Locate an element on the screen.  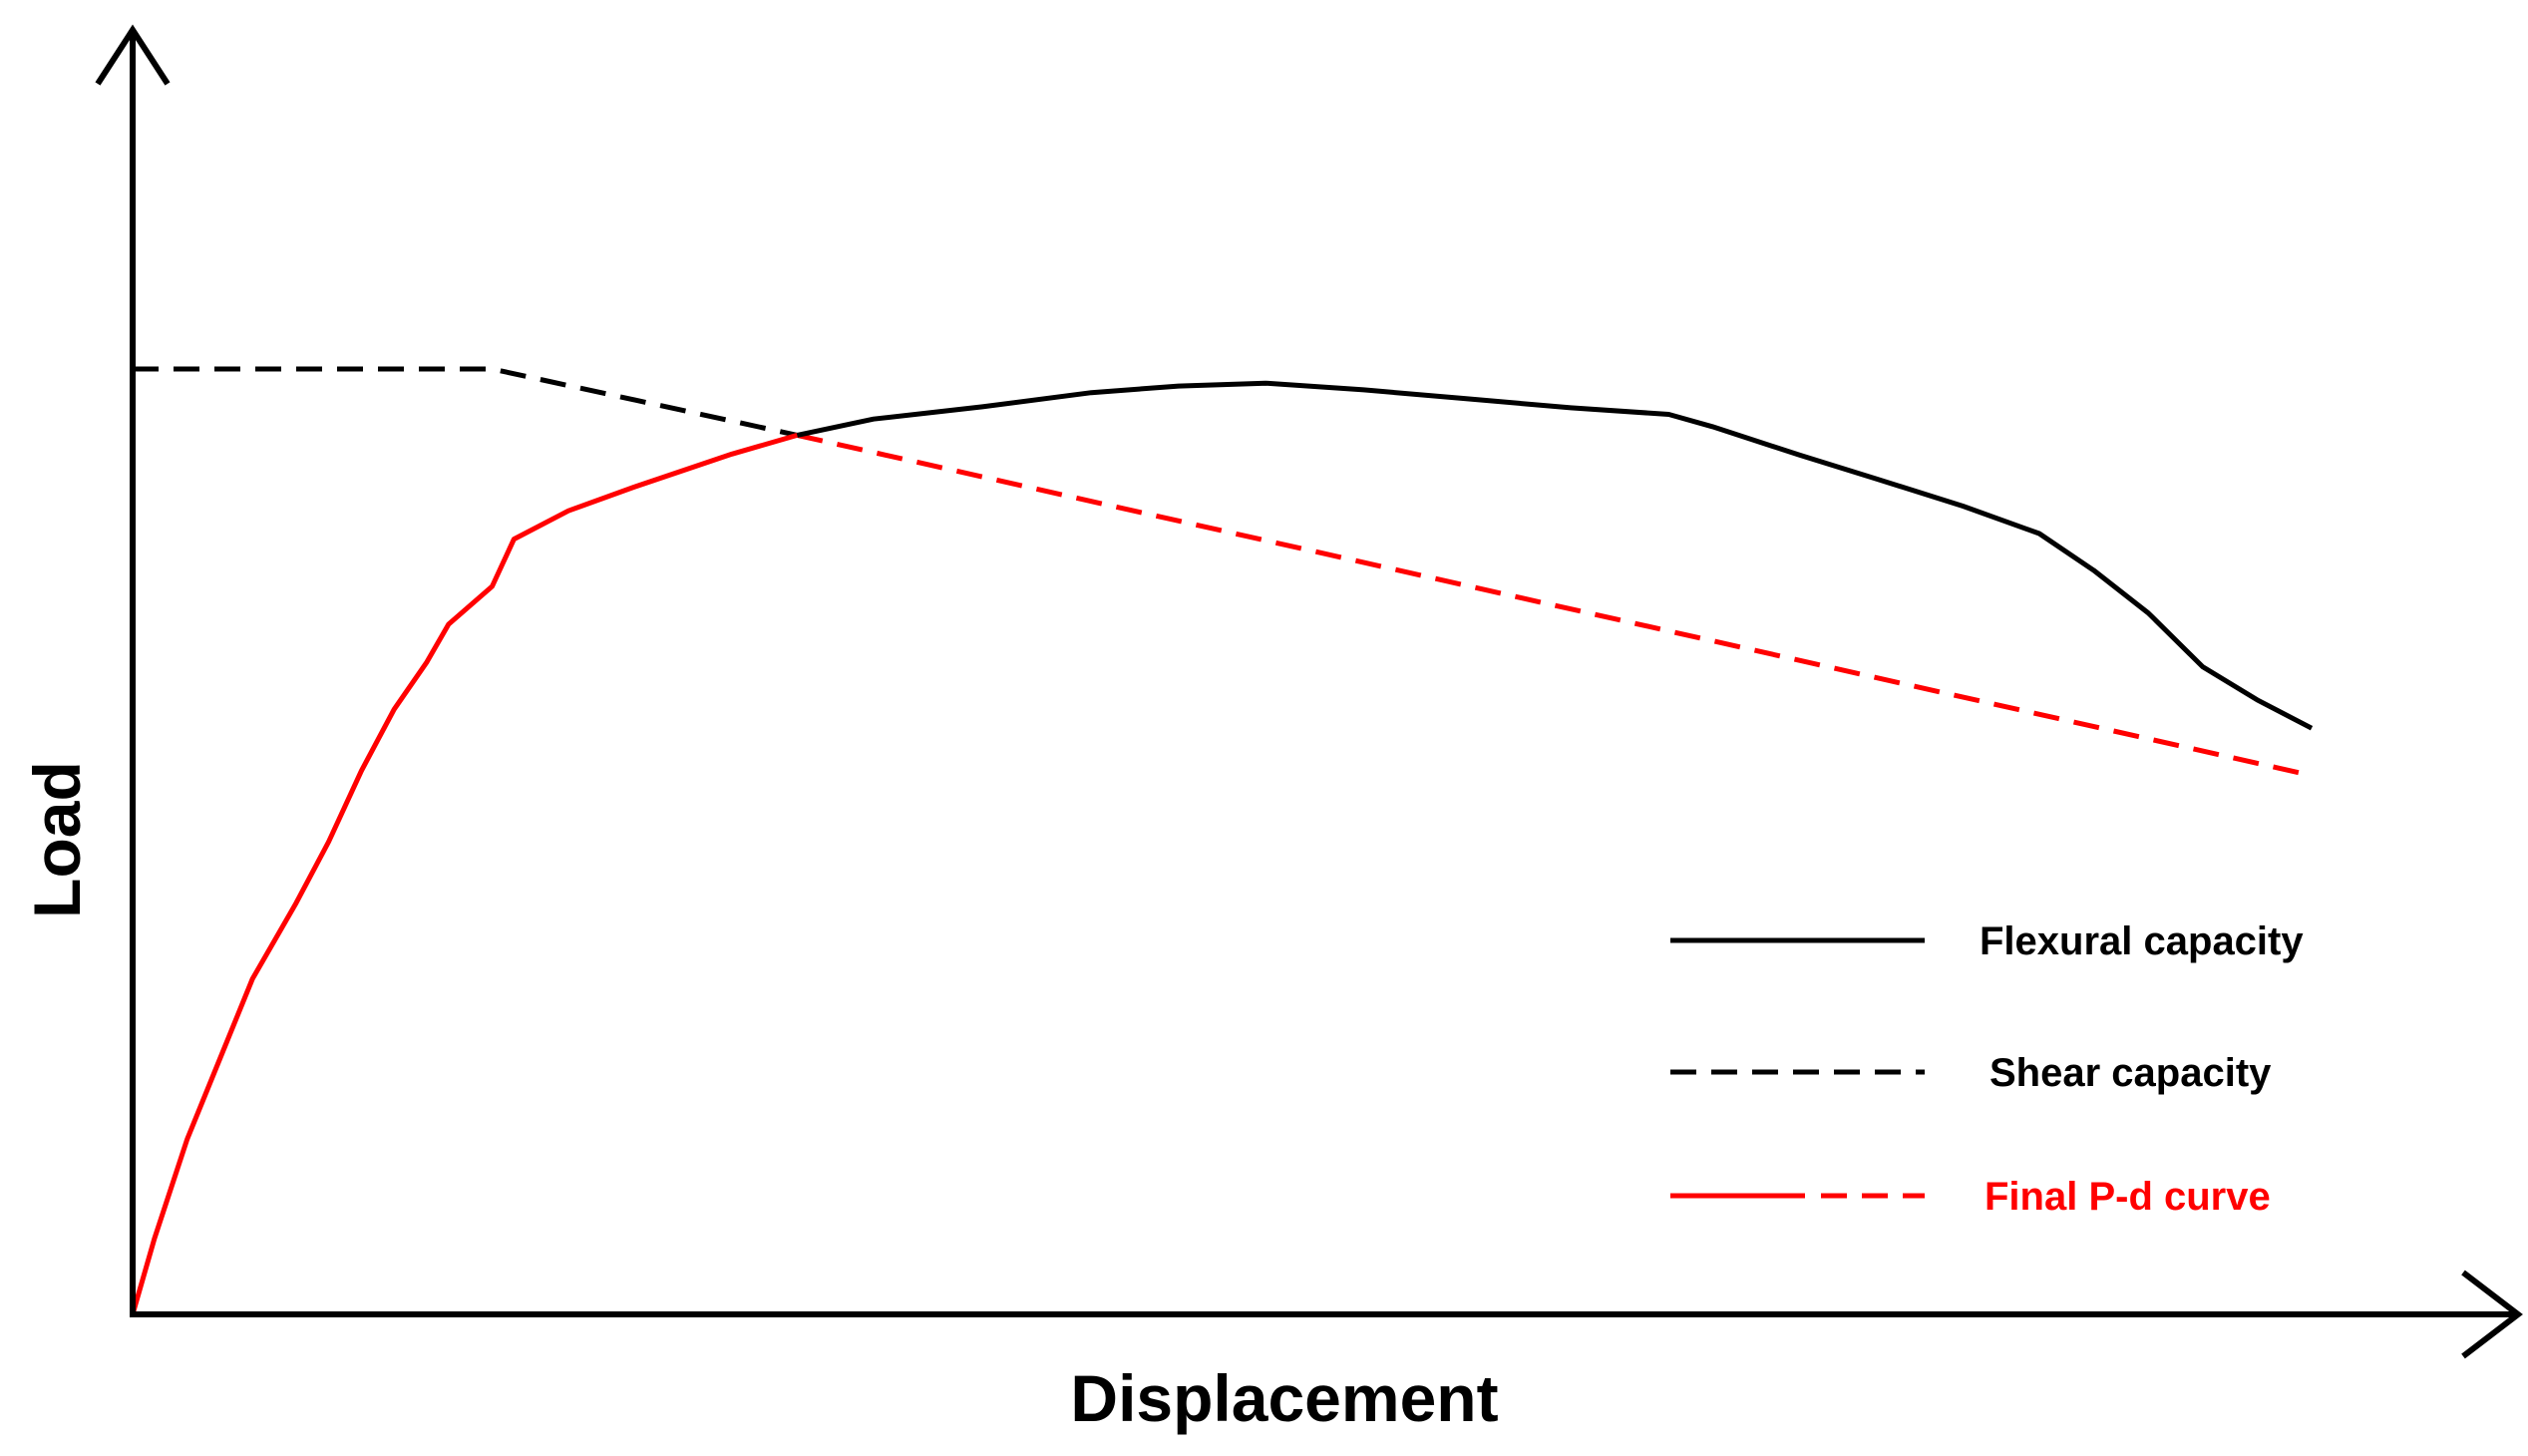
y-axis-title: Load is located at coordinates (57, 839).